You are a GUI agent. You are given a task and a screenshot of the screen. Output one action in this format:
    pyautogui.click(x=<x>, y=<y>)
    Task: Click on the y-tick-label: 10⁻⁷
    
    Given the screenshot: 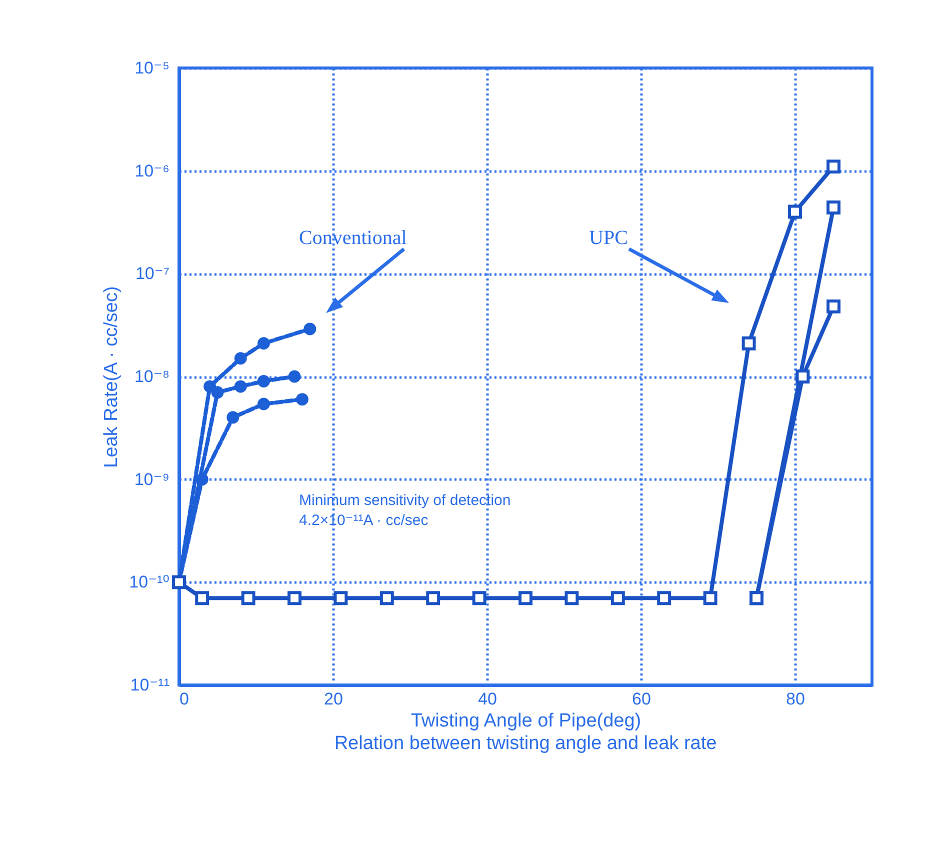 What is the action you would take?
    pyautogui.click(x=152, y=274)
    